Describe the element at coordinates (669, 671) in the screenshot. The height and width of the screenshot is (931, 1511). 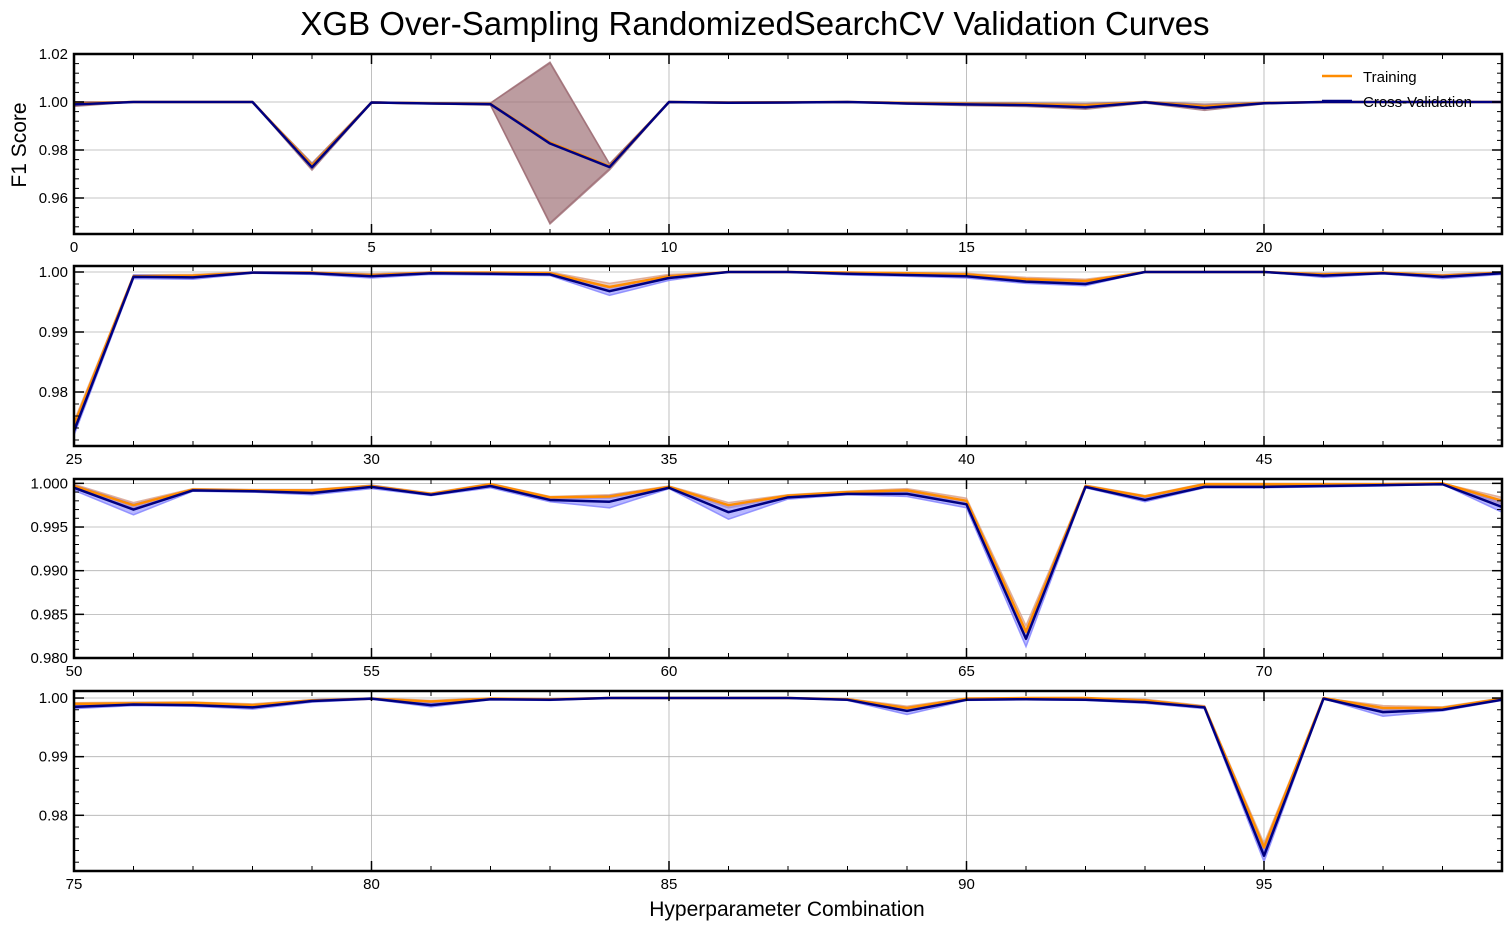
I see `x-tick-label: 60` at that location.